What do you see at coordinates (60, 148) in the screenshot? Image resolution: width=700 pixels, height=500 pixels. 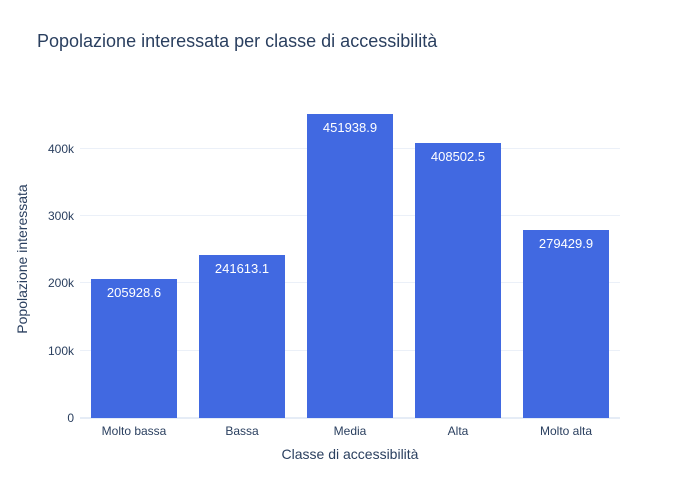 I see `y-tick-label: 400k` at bounding box center [60, 148].